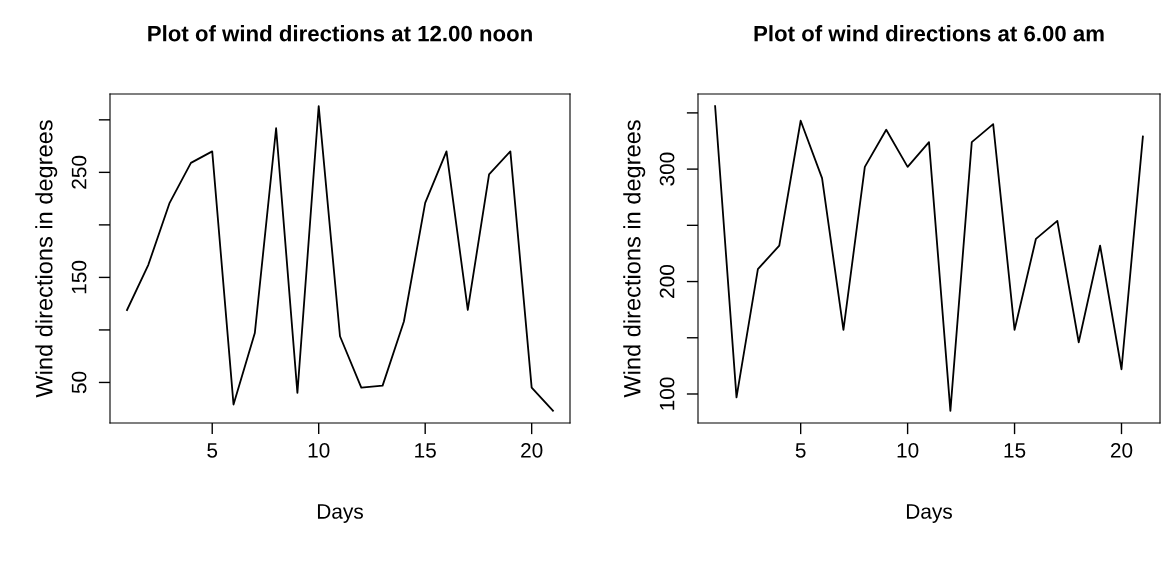 This screenshot has height=583, width=1172. What do you see at coordinates (667, 281) in the screenshot?
I see `y-tick-label: 200` at bounding box center [667, 281].